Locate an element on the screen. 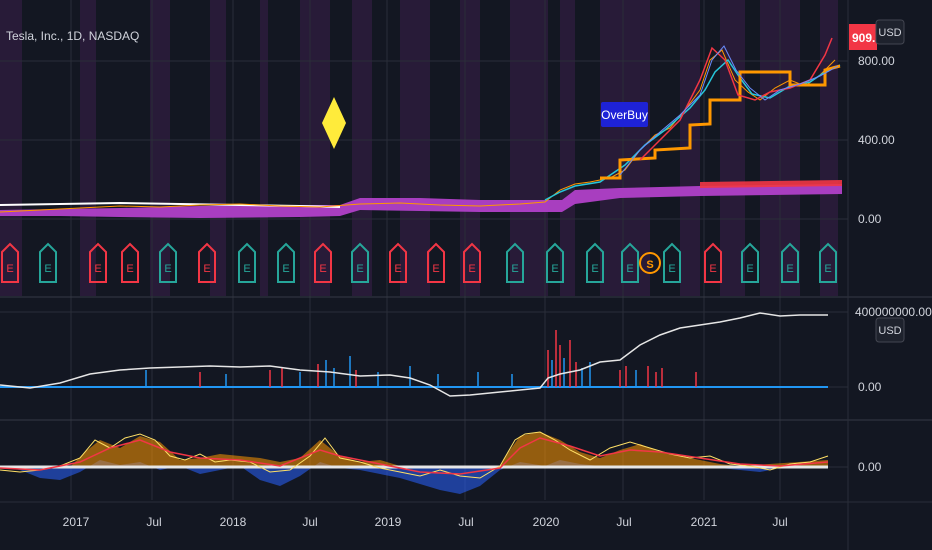 The height and width of the screenshot is (550, 932). split-circle-icon: S is located at coordinates (650, 263).